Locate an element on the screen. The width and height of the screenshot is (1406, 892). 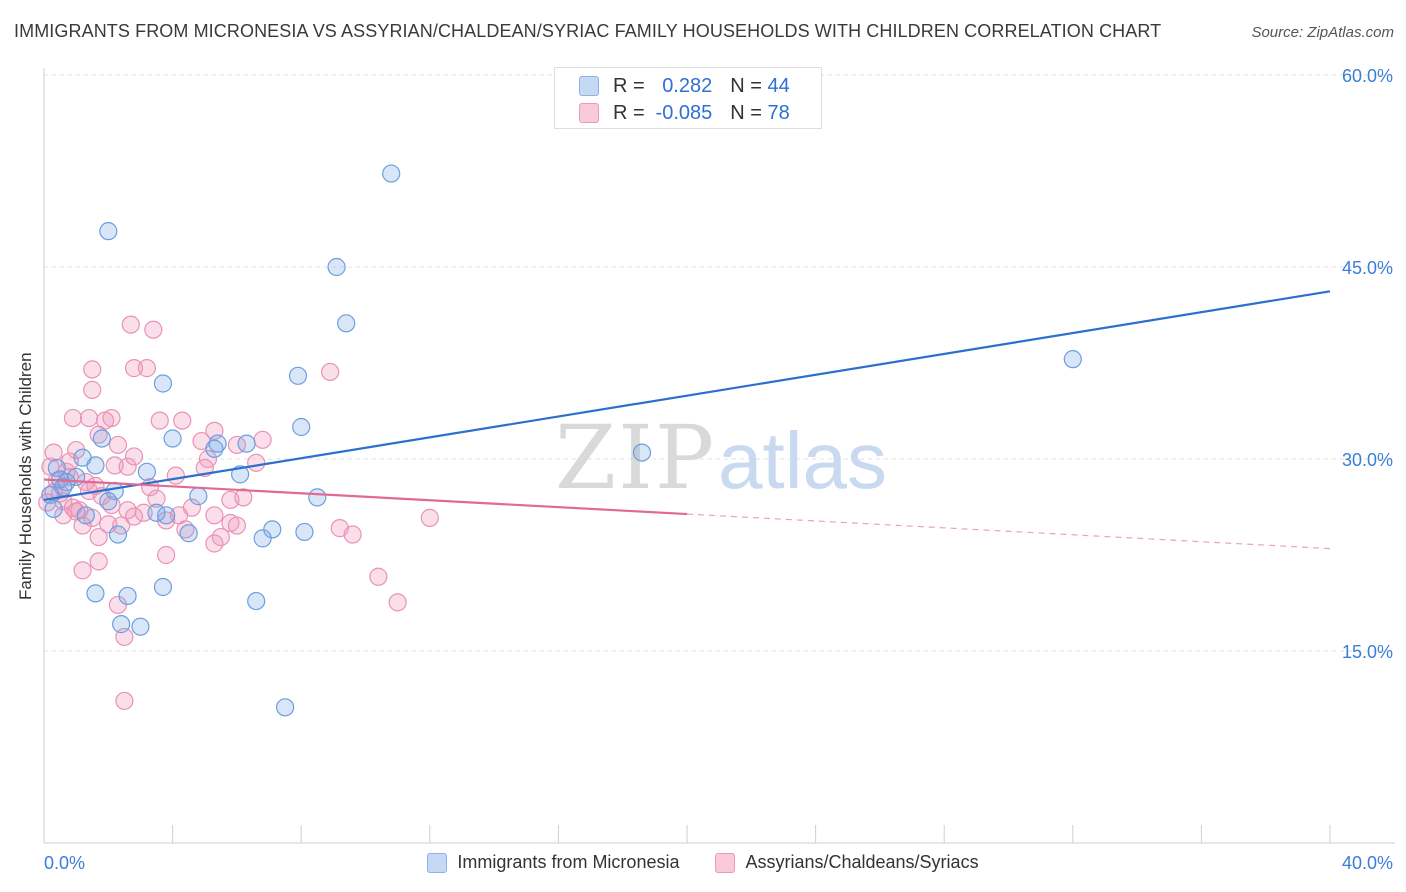
x-tick-label-min: 0.0% is located at coordinates (64, 863).